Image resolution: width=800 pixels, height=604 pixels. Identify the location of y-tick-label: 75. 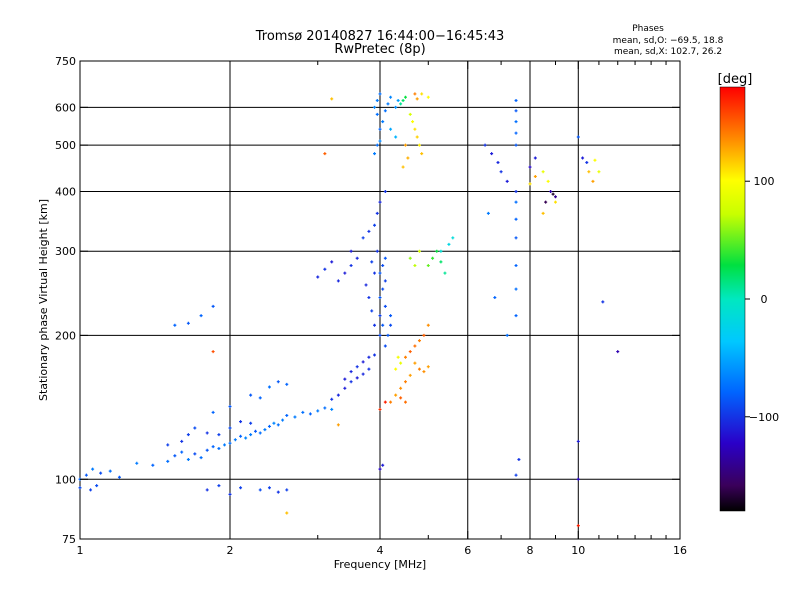
(69, 539).